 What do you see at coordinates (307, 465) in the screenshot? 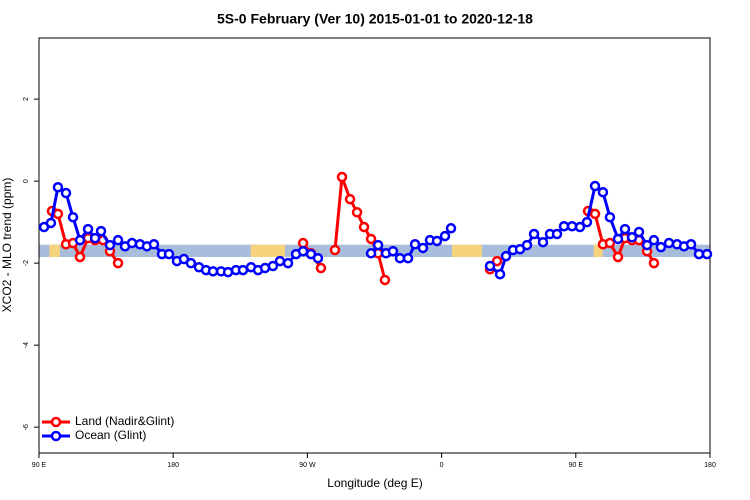
I see `x-tick-label: 90 W` at bounding box center [307, 465].